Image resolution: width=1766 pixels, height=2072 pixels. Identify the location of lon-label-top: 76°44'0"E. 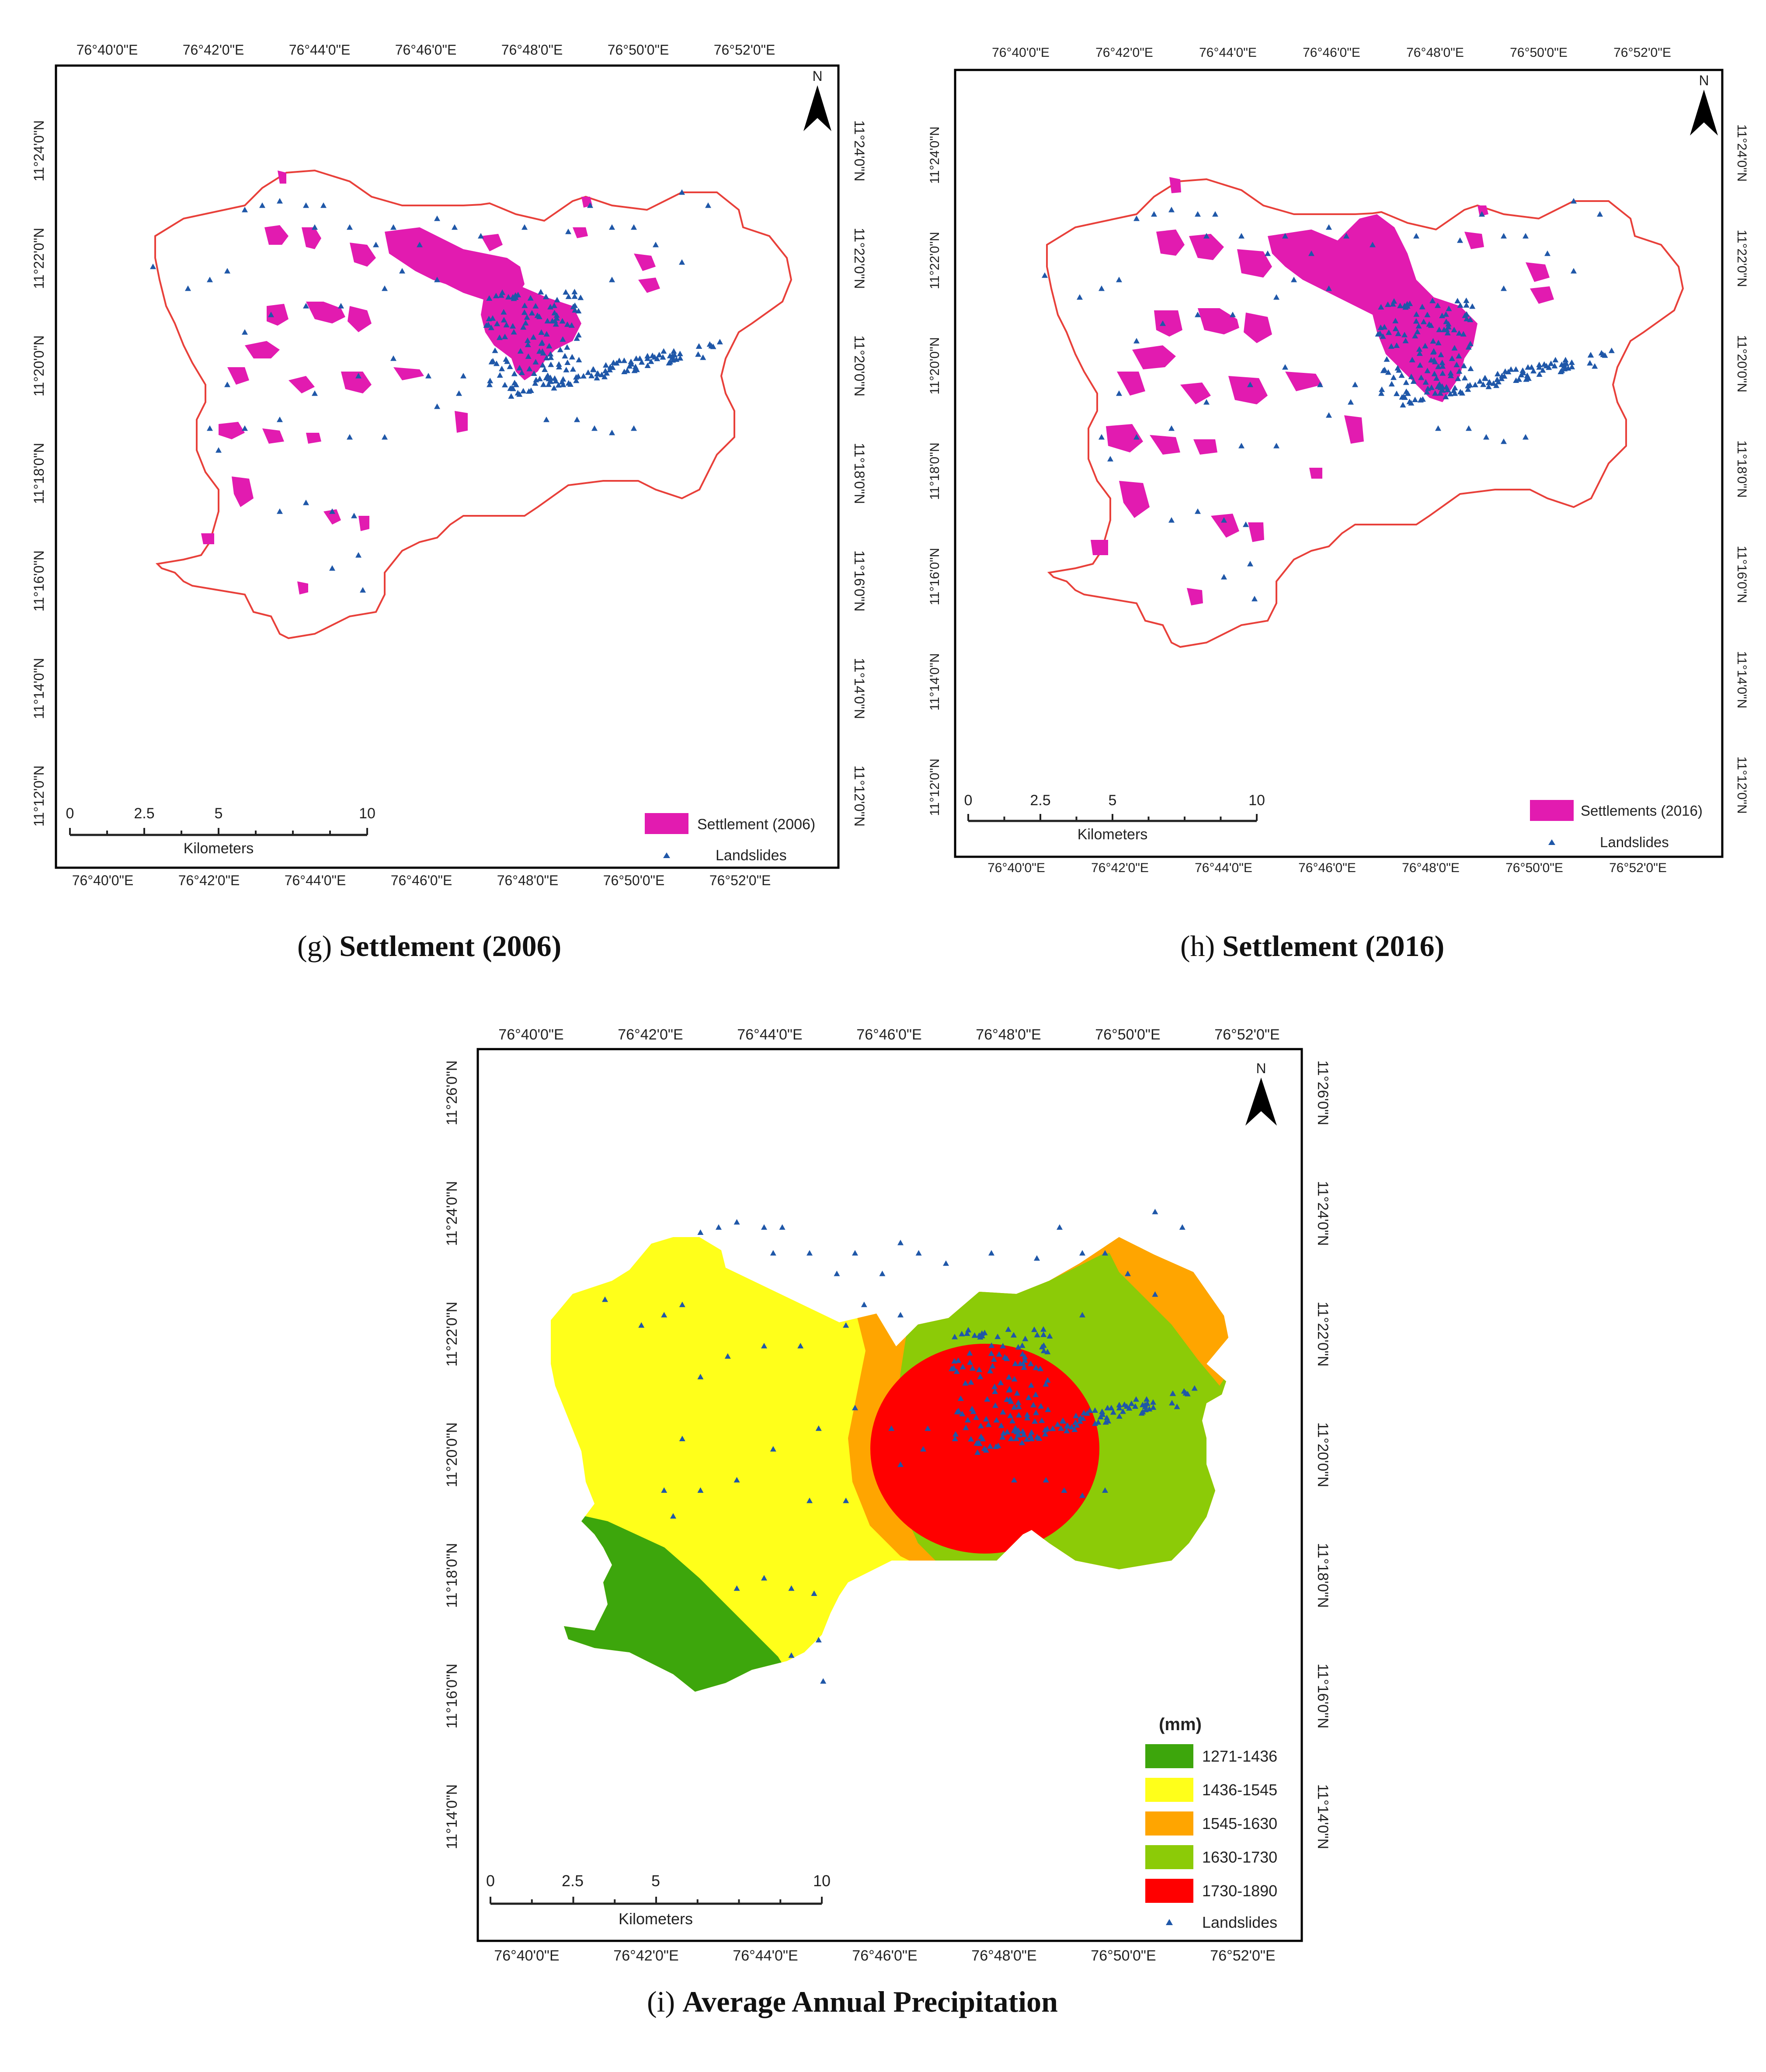
(320, 50).